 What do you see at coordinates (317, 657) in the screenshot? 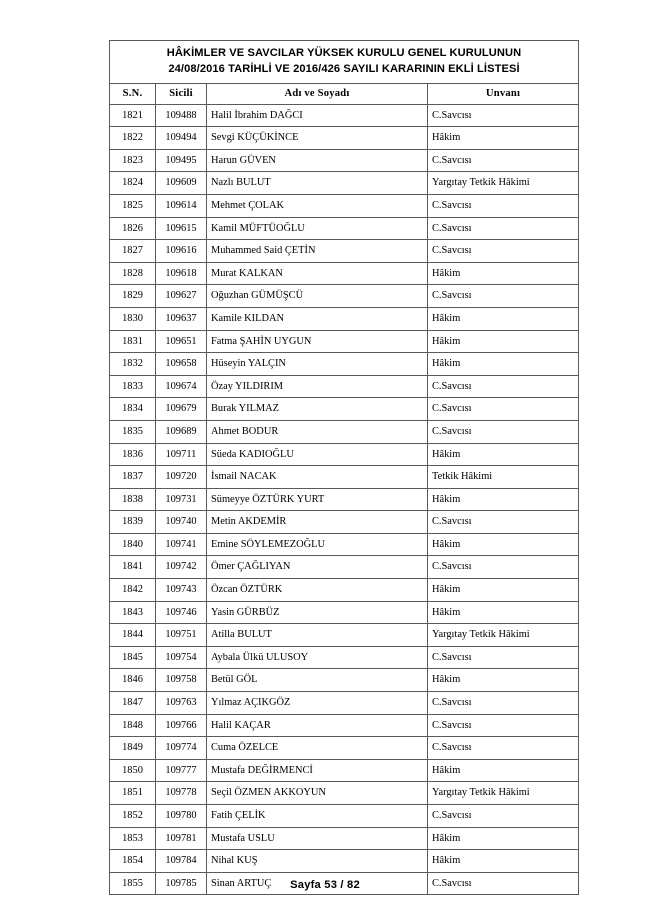
I see `cell-name: Aybala Ülkü ULUSOY` at bounding box center [317, 657].